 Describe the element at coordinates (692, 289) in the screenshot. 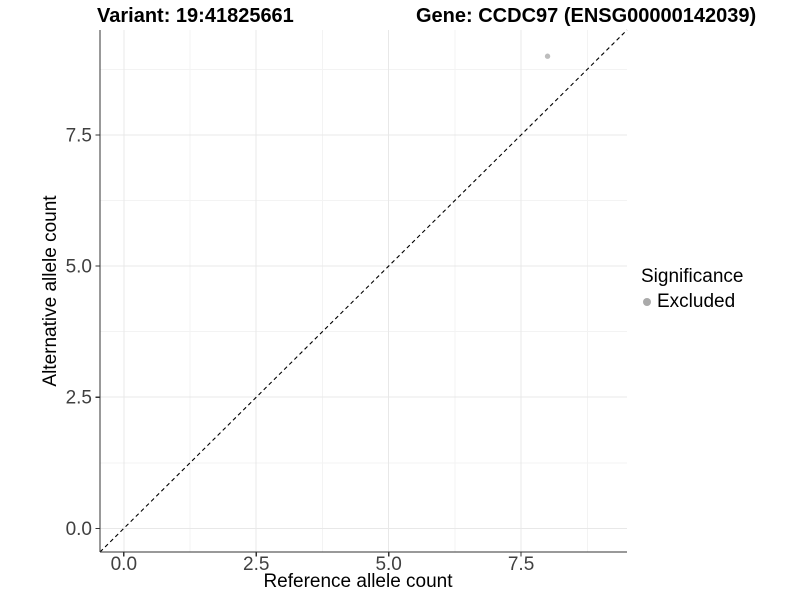

I see `legend: Significance Excluded` at that location.